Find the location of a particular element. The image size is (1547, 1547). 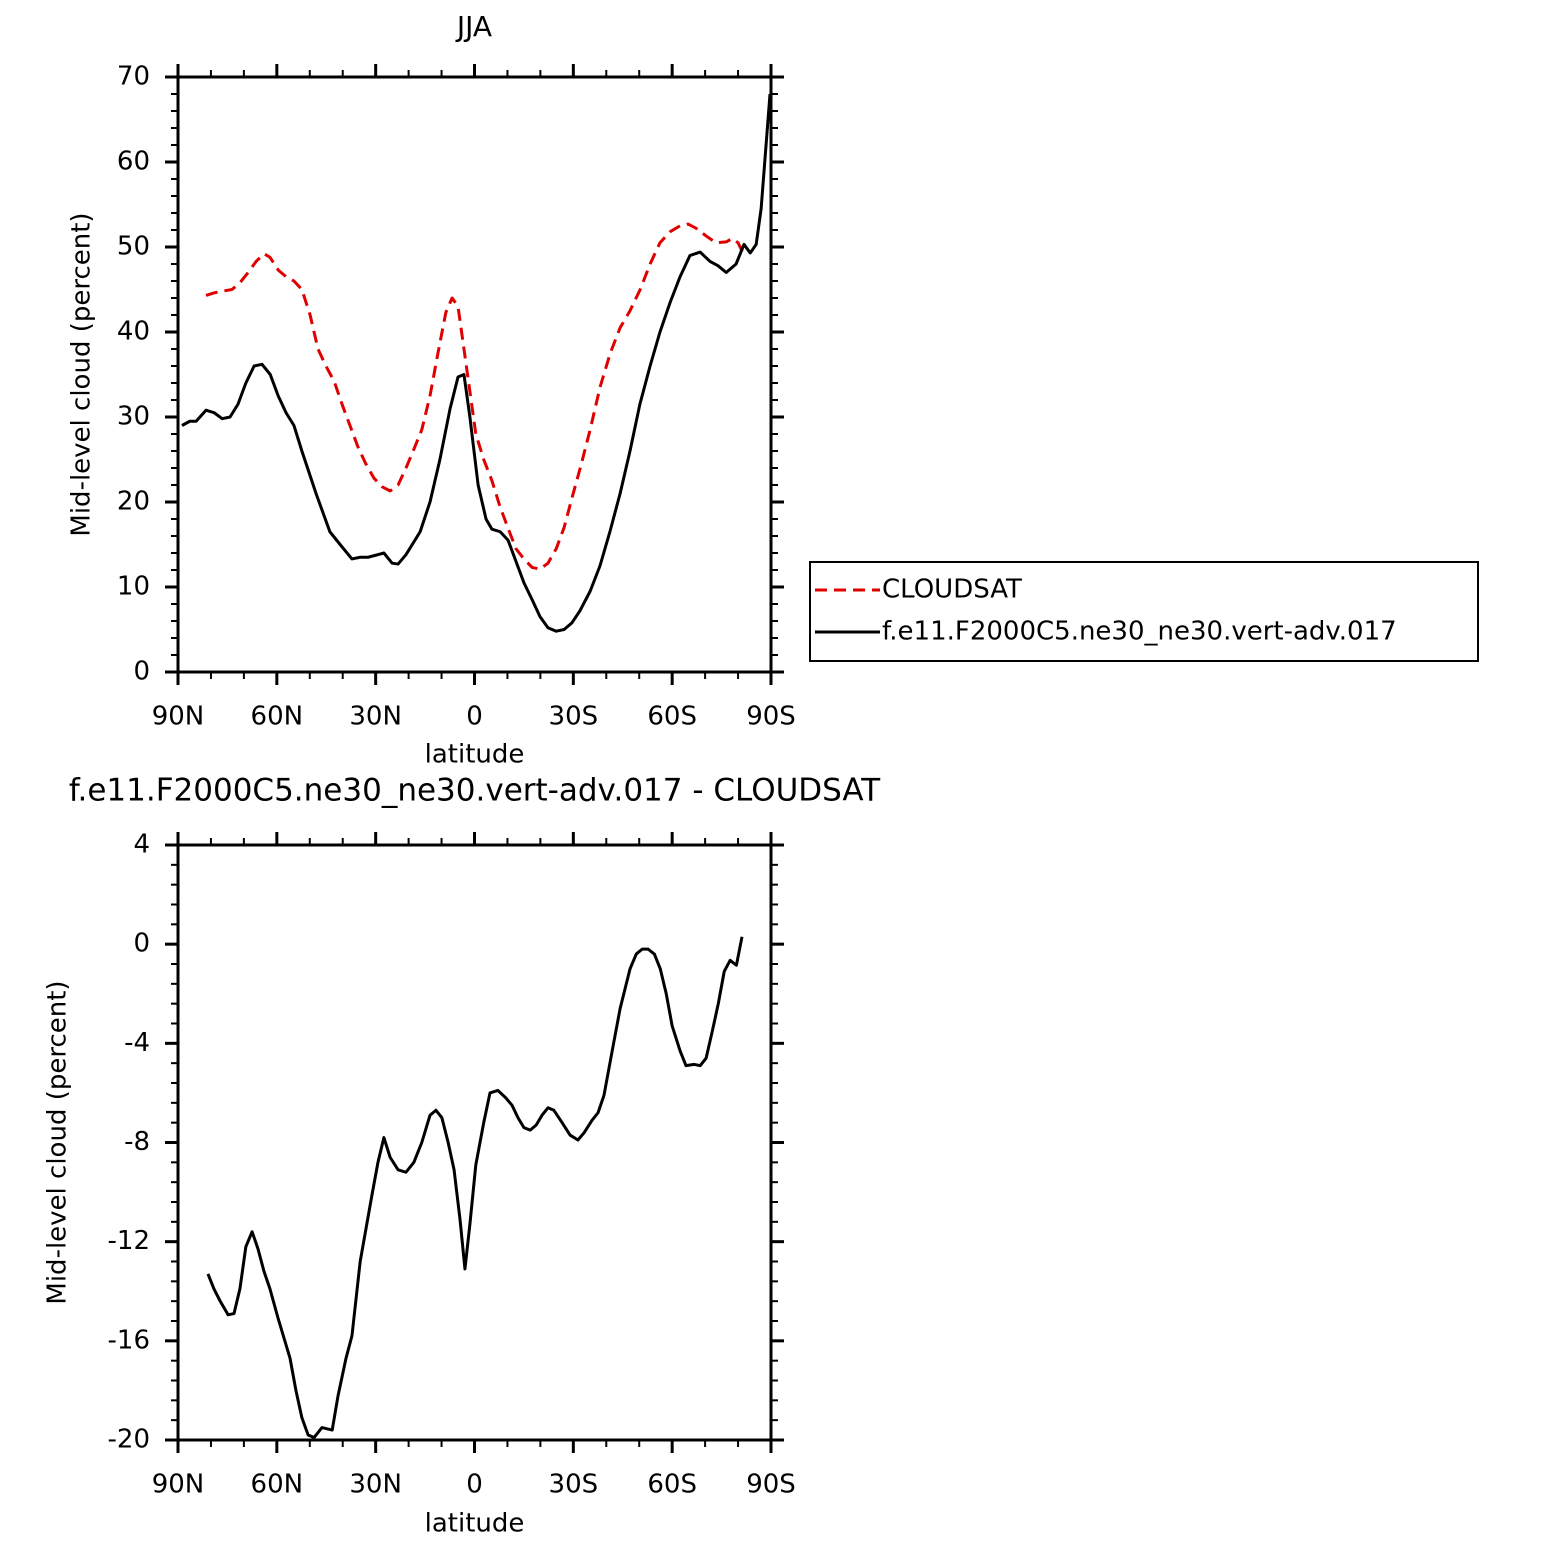

legend-label: f.e11.F2000C5.ne30_ne30.vert-adv.017 is located at coordinates (1139, 632).